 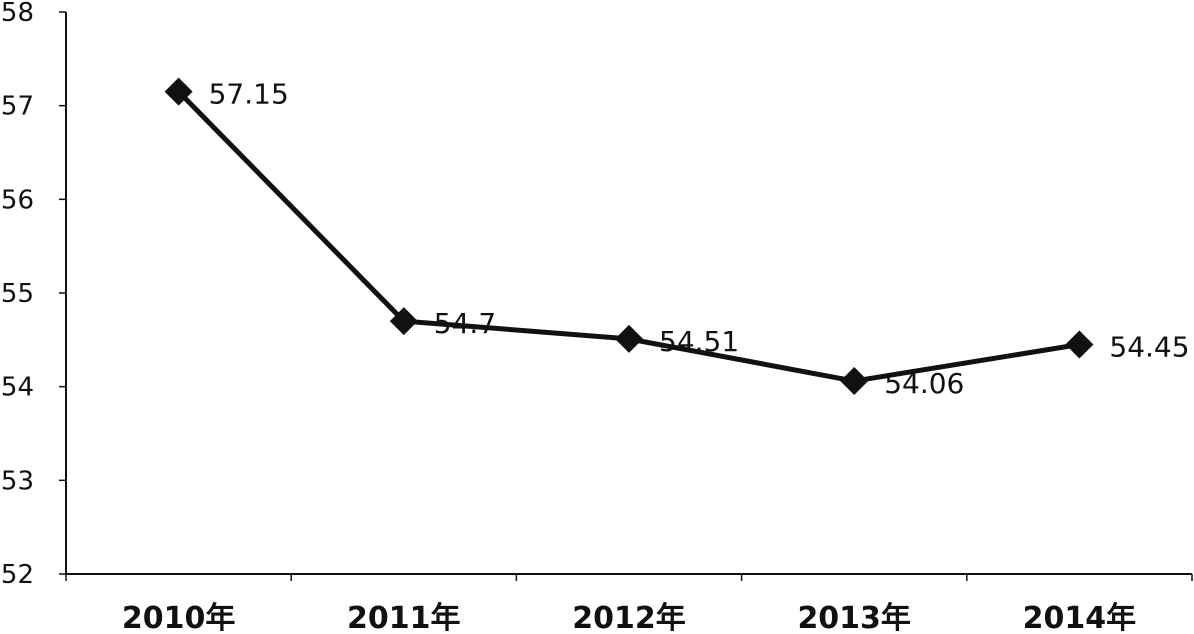 I want to click on y-tick-label: 54, so click(x=17, y=388).